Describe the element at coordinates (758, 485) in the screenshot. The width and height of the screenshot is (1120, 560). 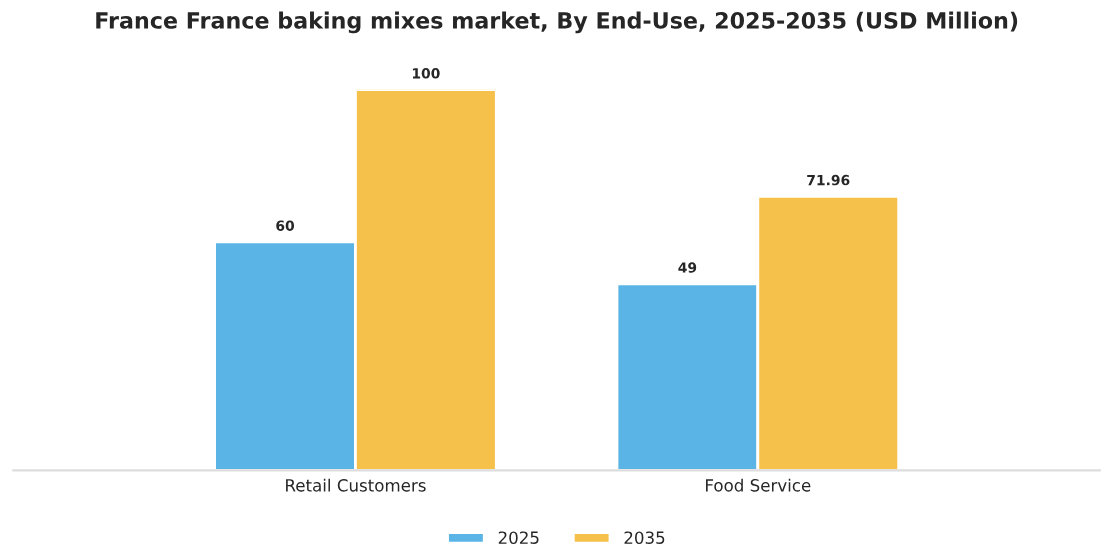
I see `x-tick-label: Food Service` at that location.